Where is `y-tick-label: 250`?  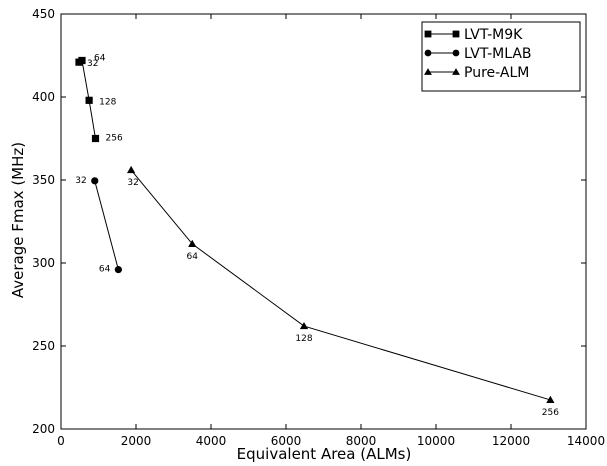
y-tick-label: 250 is located at coordinates (43, 346).